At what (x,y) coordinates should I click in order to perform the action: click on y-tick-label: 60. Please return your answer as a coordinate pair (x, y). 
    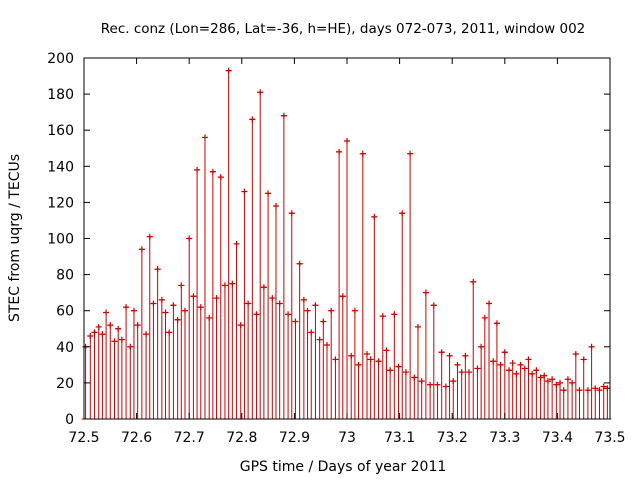
    Looking at the image, I should click on (65, 312).